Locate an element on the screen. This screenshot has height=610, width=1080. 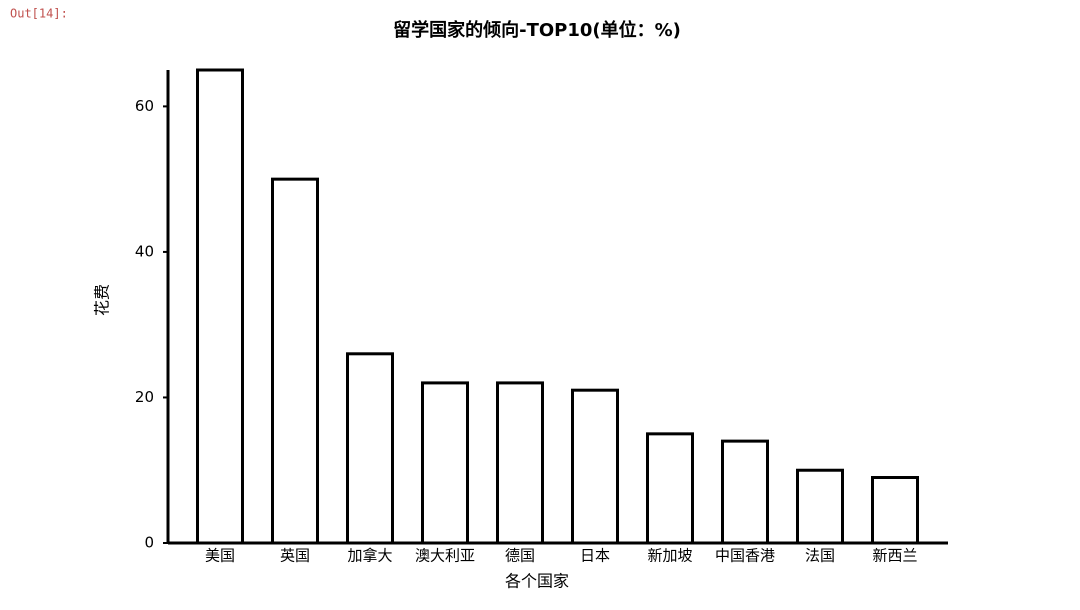
x-tick-label: 美国 is located at coordinates (220, 556).